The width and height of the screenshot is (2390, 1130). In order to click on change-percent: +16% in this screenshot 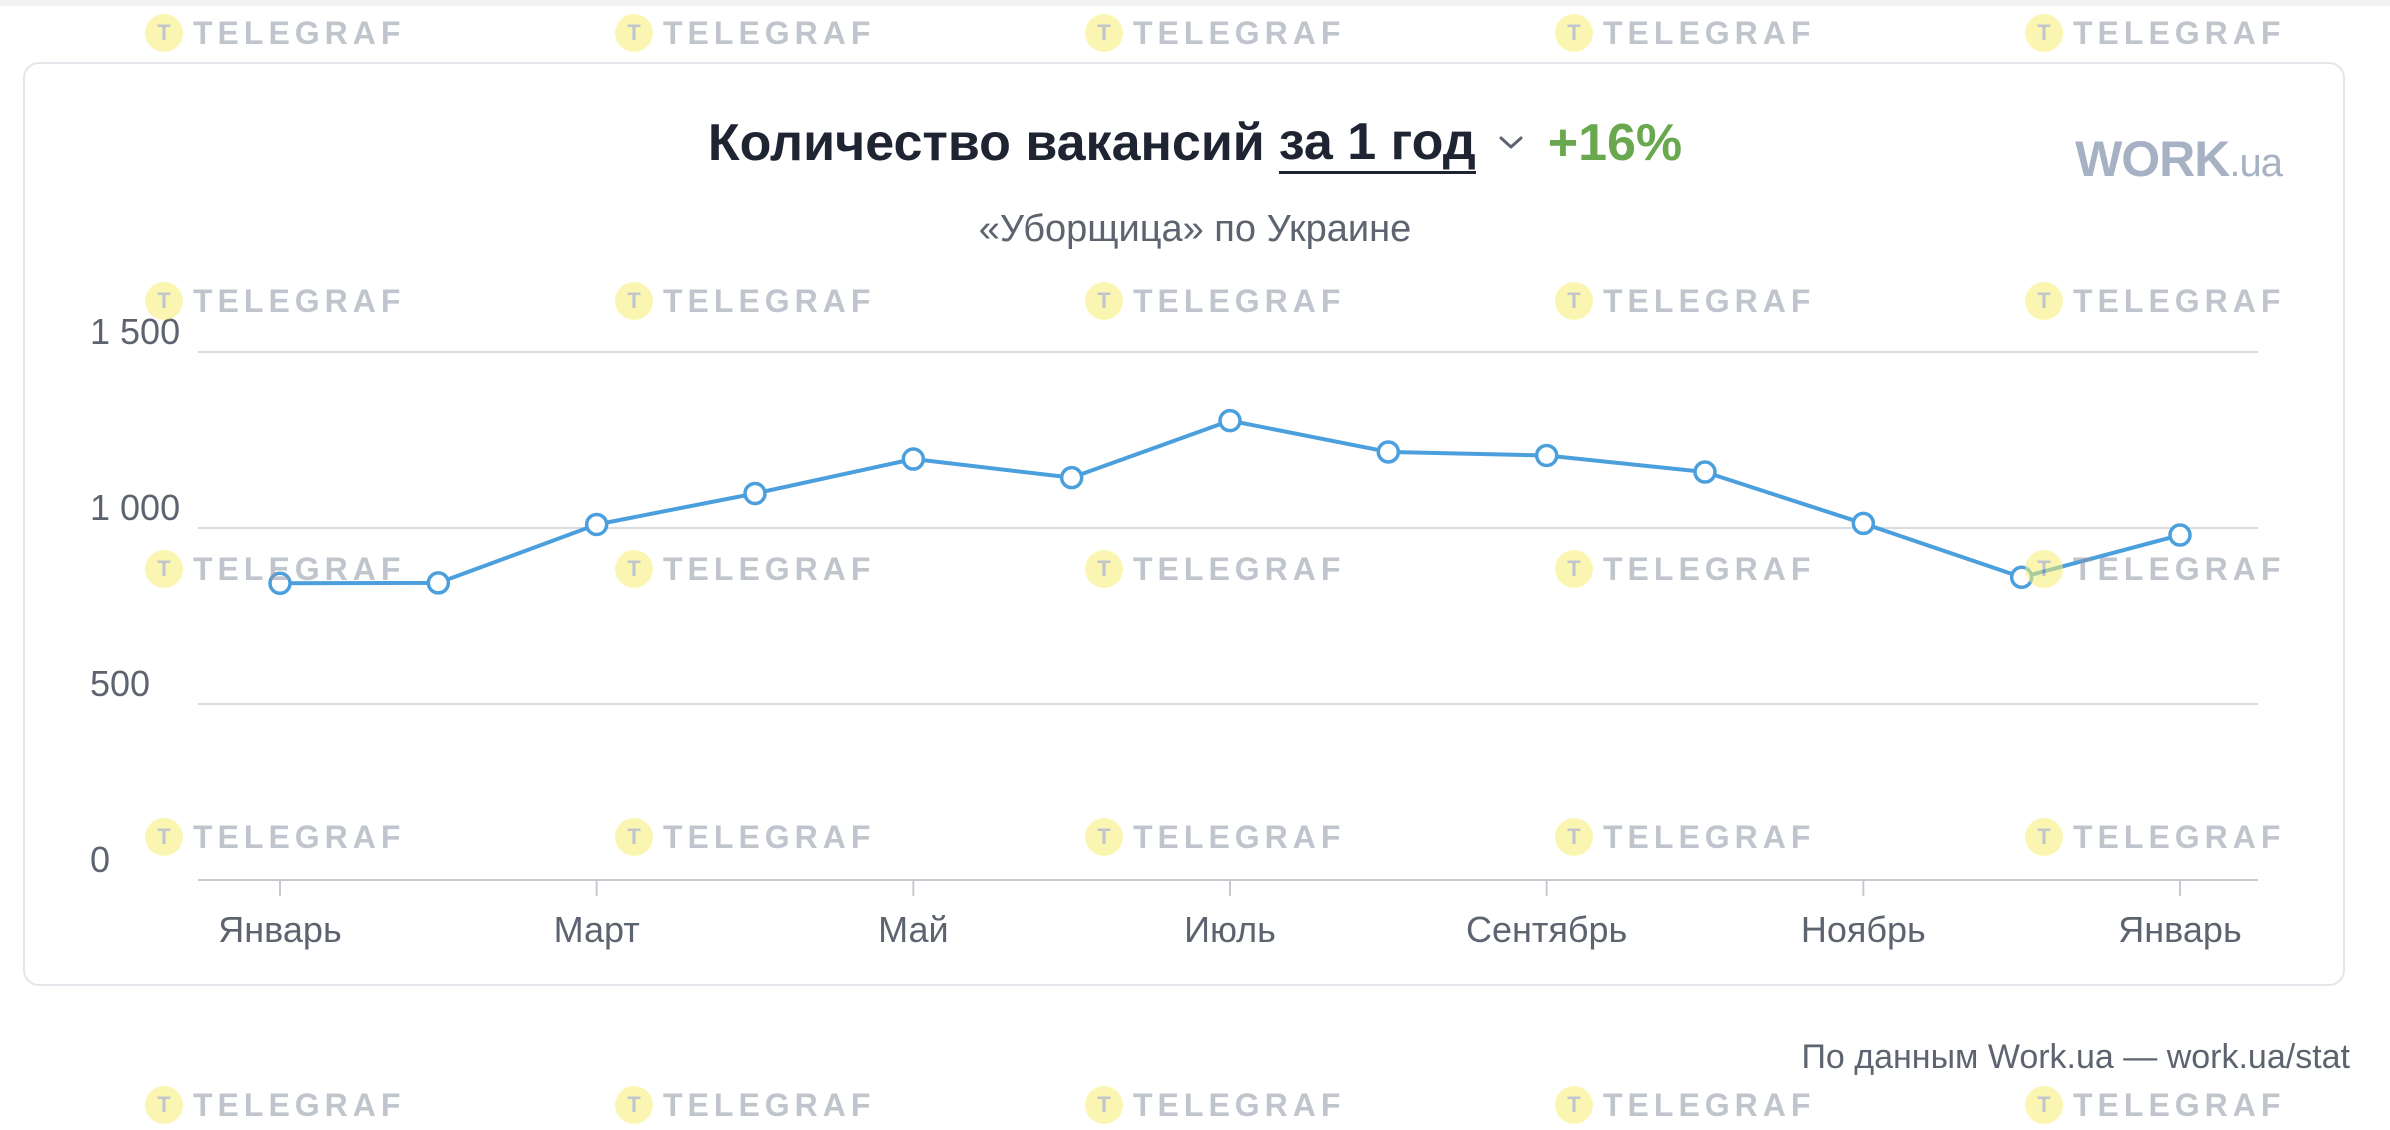, I will do `click(1615, 143)`.